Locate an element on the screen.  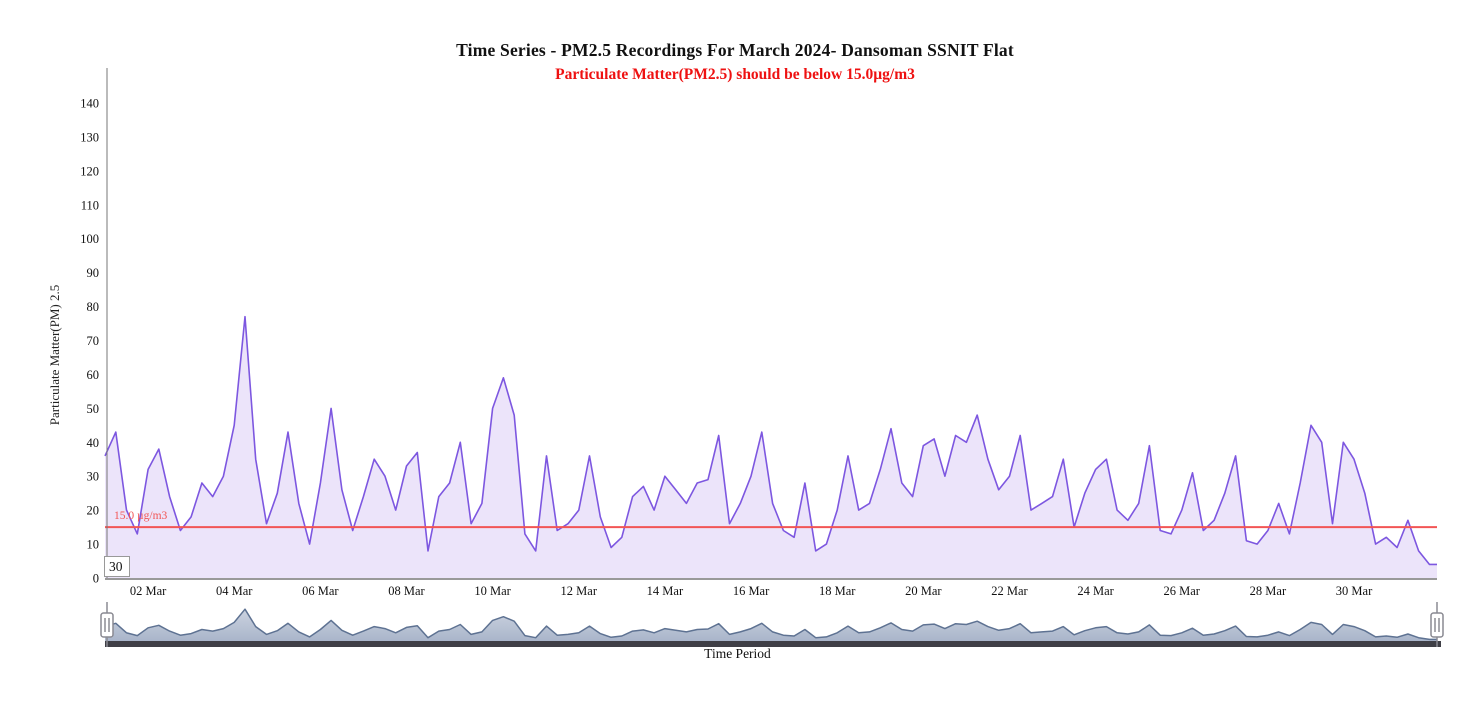
x-tick-label: 24 Mar is located at coordinates (1095, 591).